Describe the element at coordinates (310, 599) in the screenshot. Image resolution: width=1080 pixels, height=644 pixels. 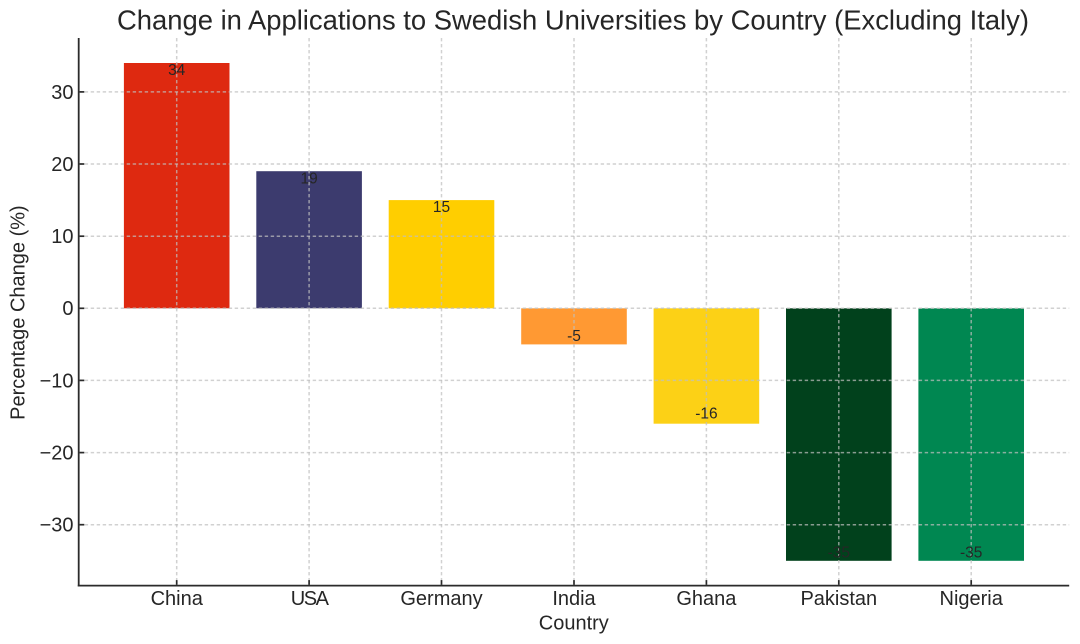
I see `svg-text: USA` at that location.